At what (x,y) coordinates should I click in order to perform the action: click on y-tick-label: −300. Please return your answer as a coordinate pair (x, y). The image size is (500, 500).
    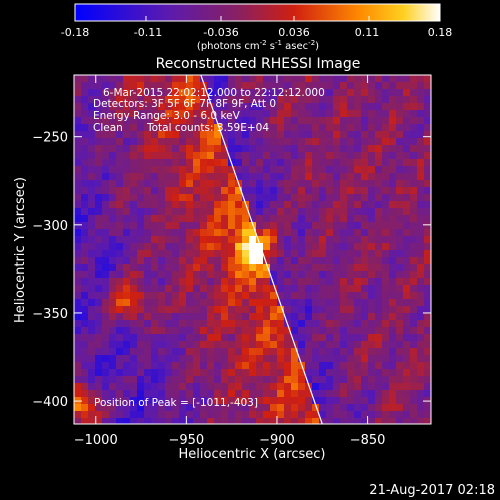
    Looking at the image, I should click on (50, 226).